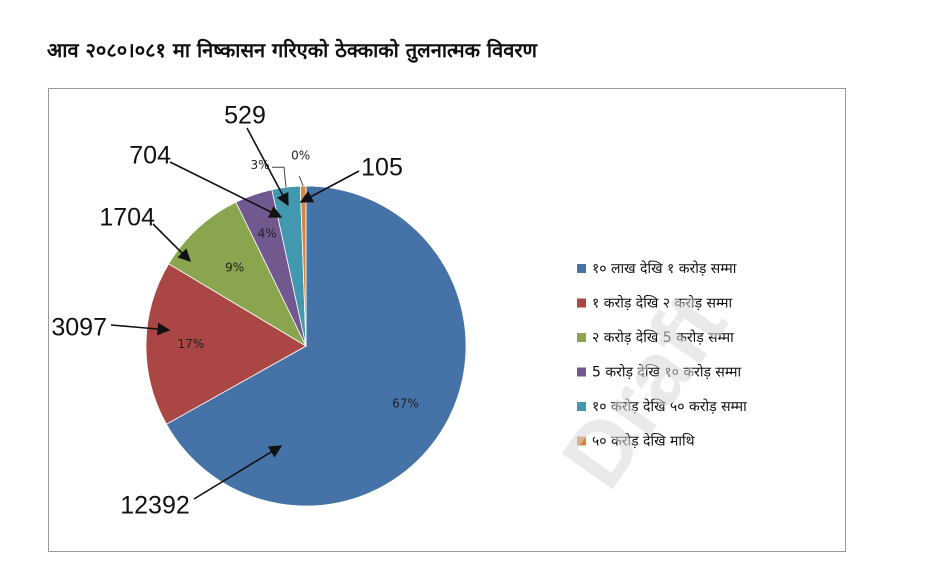 This screenshot has height=571, width=939. I want to click on value-label-6: 105, so click(382, 168).